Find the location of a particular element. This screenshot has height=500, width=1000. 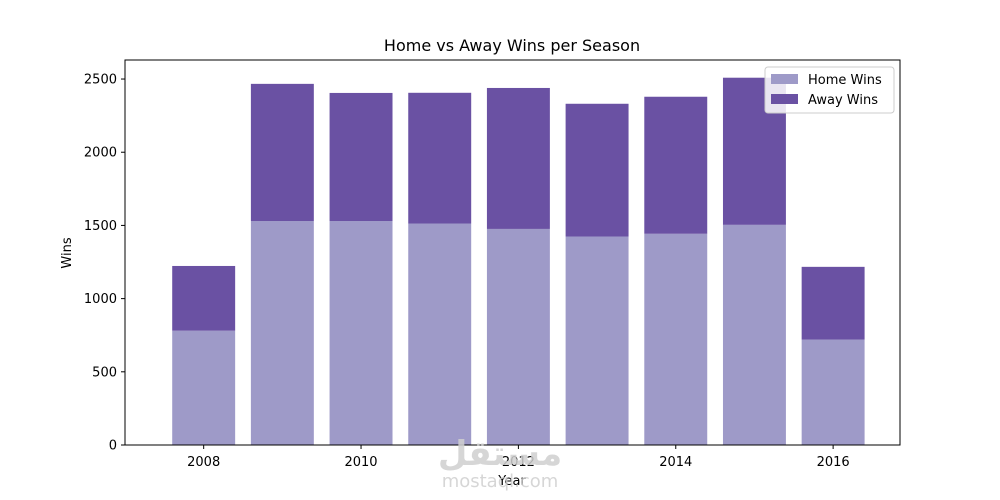

bar-home-2008 is located at coordinates (204, 387).